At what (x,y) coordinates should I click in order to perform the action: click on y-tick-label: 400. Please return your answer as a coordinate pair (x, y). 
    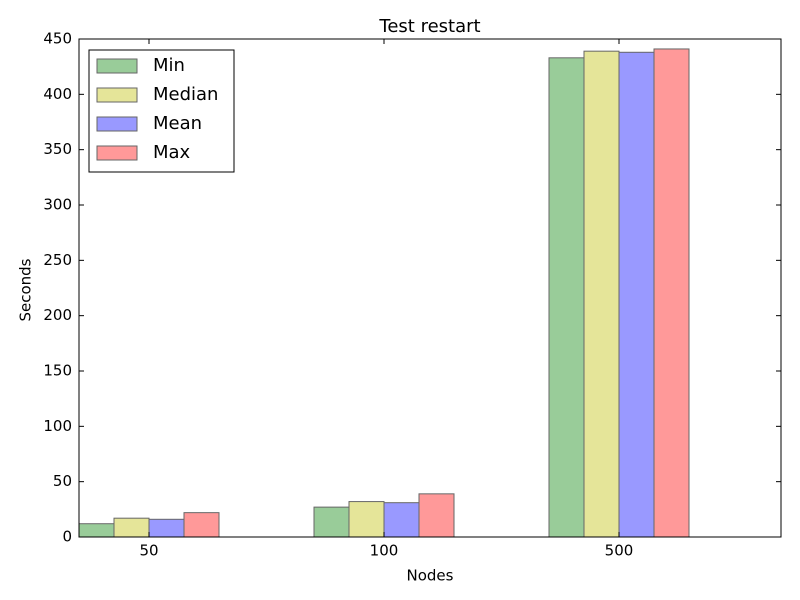
    Looking at the image, I should click on (57, 94).